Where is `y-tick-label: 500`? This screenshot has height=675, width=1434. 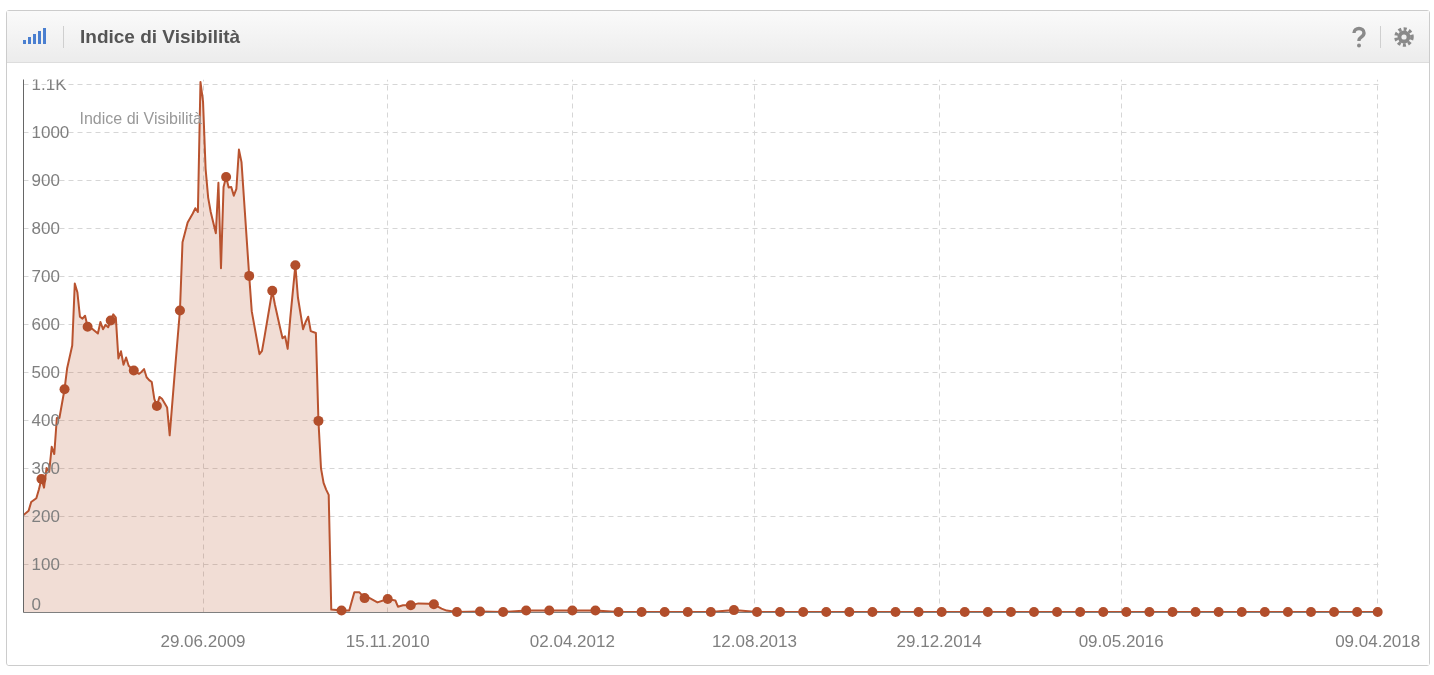
y-tick-label: 500 is located at coordinates (45, 373).